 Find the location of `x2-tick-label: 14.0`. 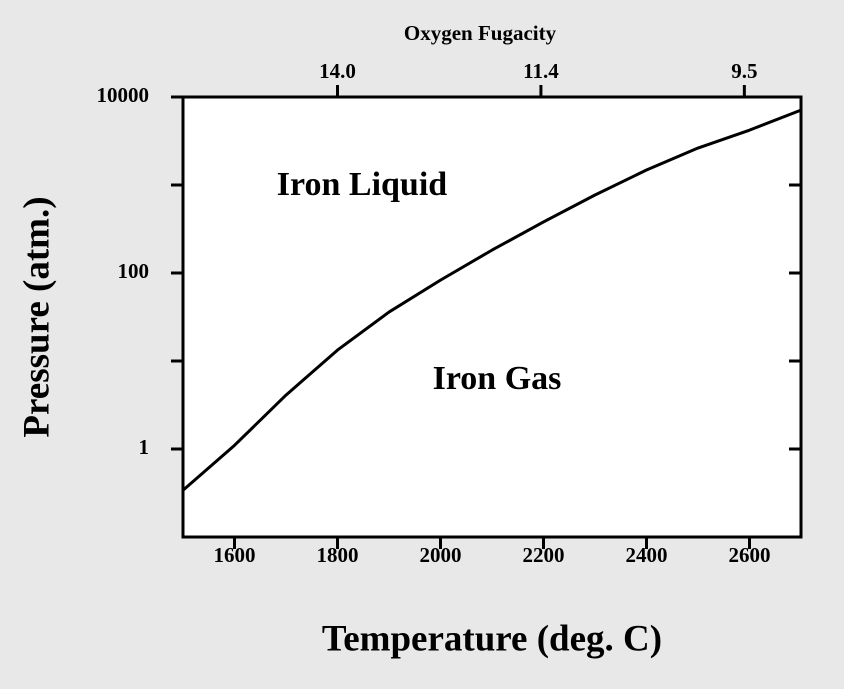

x2-tick-label: 14.0 is located at coordinates (337, 71).